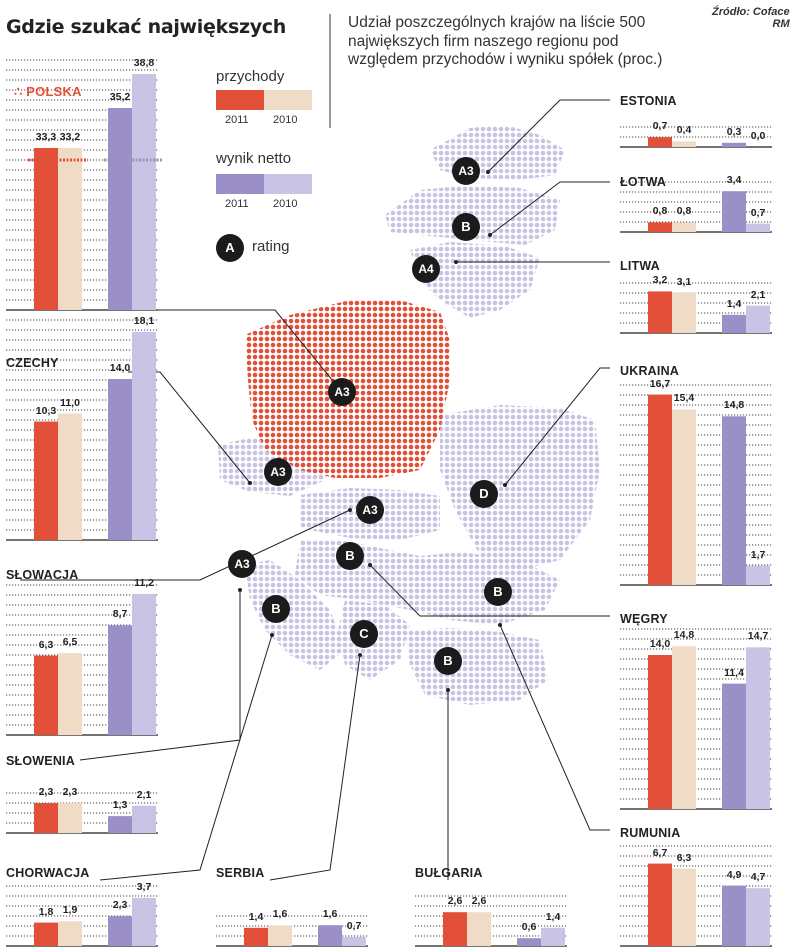 Image resolution: width=805 pixels, height=949 pixels. Describe the element at coordinates (295, 615) in the screenshot. I see `map-croatia` at that location.